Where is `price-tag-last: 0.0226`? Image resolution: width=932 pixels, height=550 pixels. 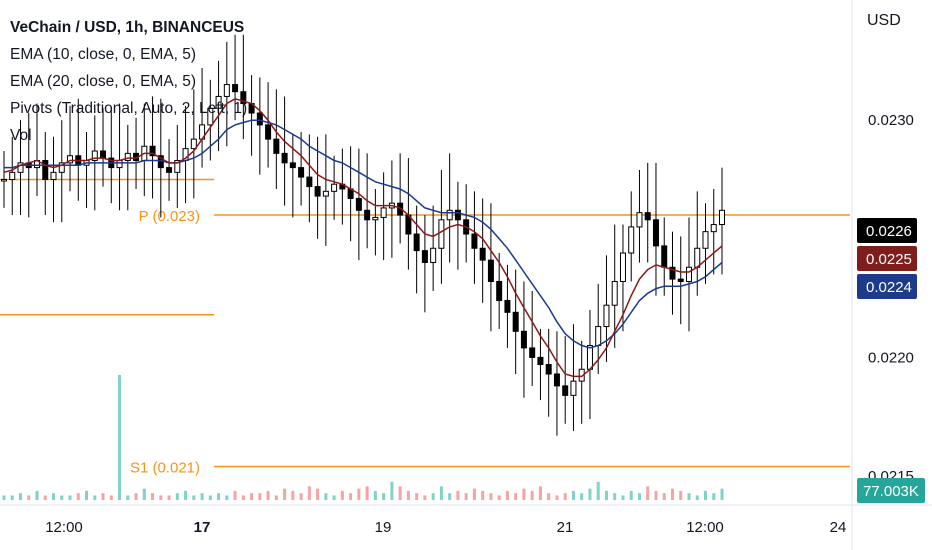
price-tag-last: 0.0226 is located at coordinates (889, 231).